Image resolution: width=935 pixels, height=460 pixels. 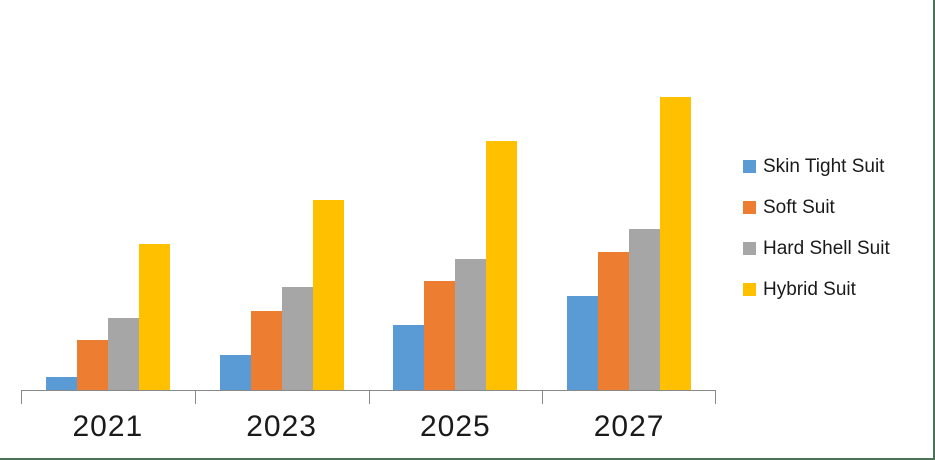 What do you see at coordinates (799, 207) in the screenshot?
I see `legend-label: Soft Suit` at bounding box center [799, 207].